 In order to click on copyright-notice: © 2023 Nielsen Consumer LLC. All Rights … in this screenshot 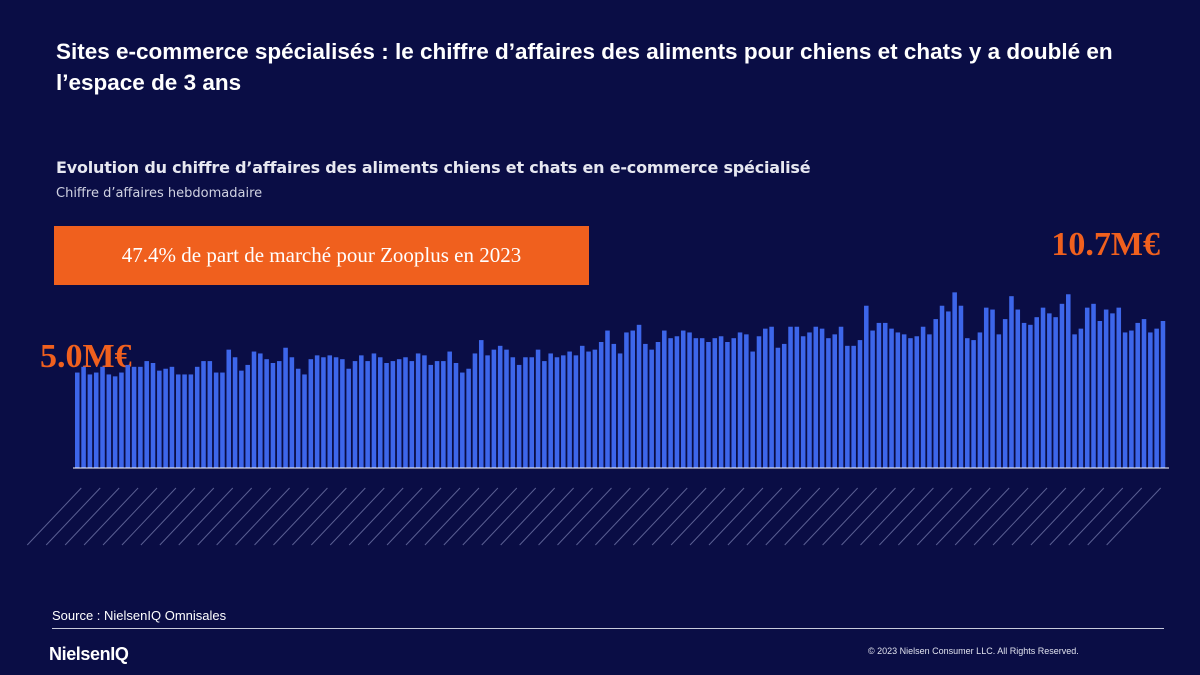, I will do `click(973, 651)`.